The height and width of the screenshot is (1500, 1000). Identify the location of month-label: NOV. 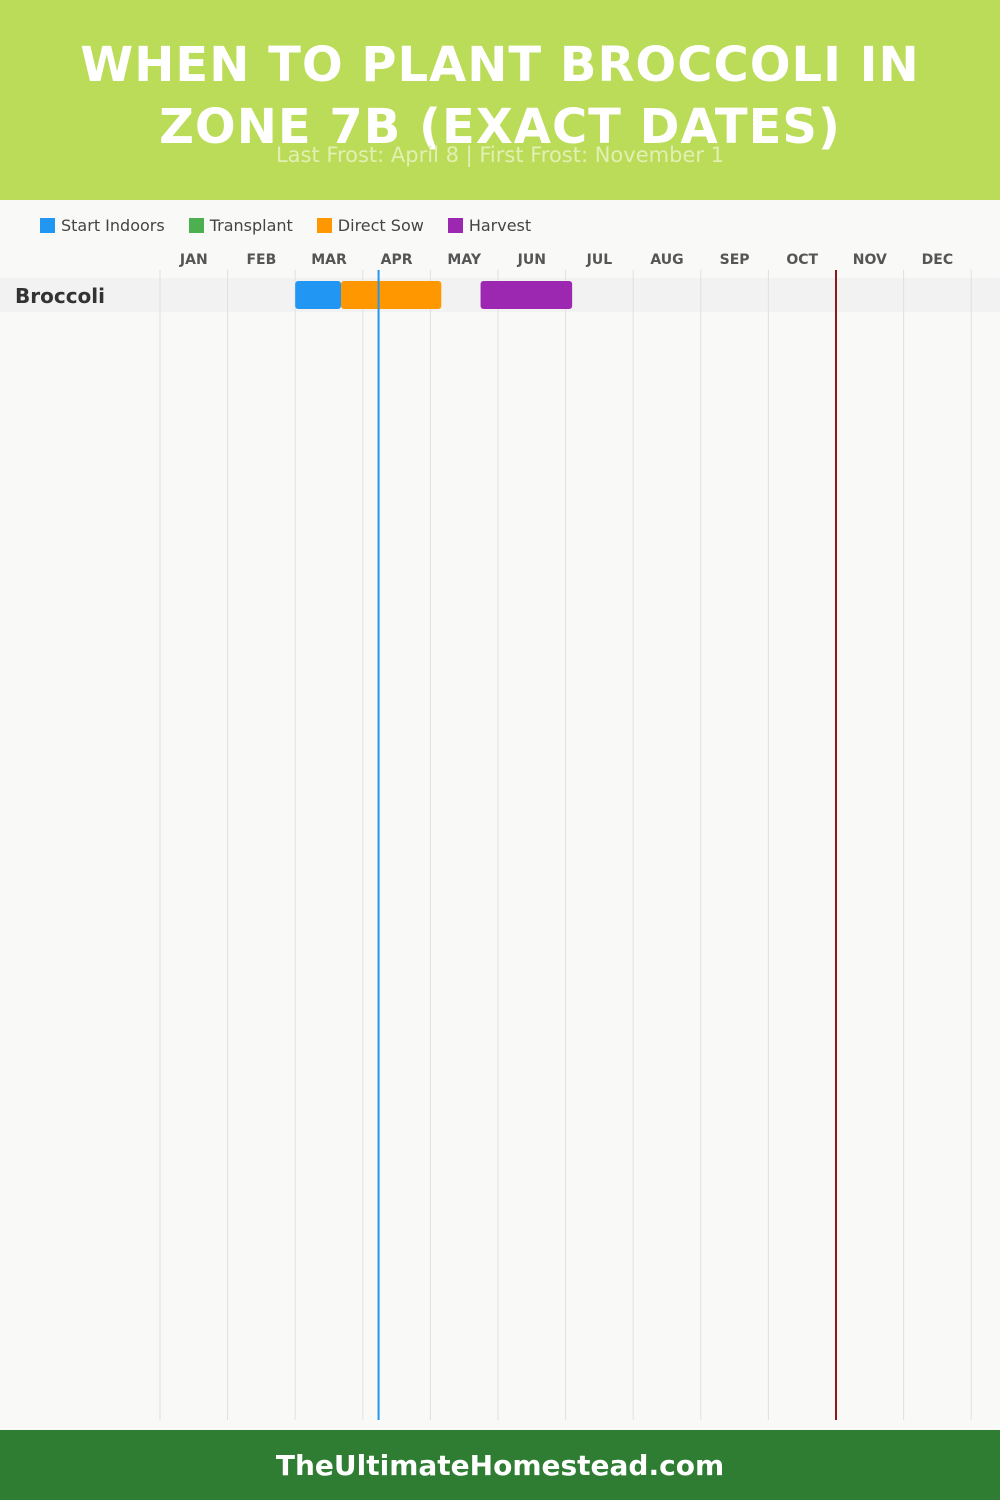
(870, 260).